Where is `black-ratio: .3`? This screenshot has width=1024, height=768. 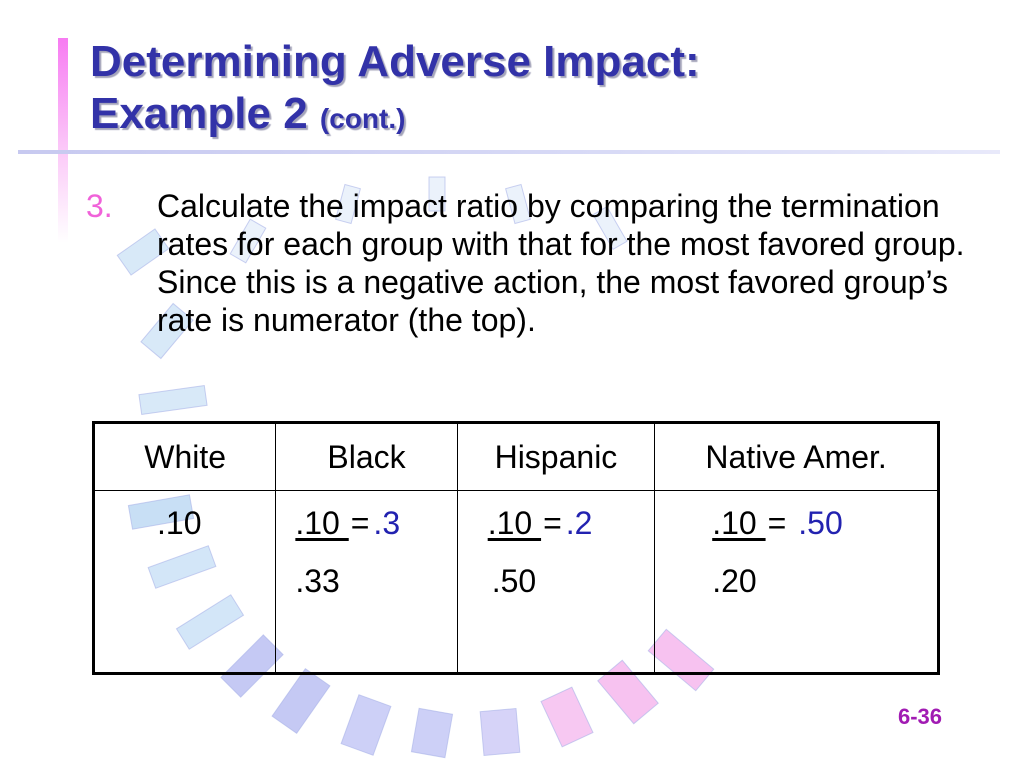 black-ratio: .3 is located at coordinates (387, 523).